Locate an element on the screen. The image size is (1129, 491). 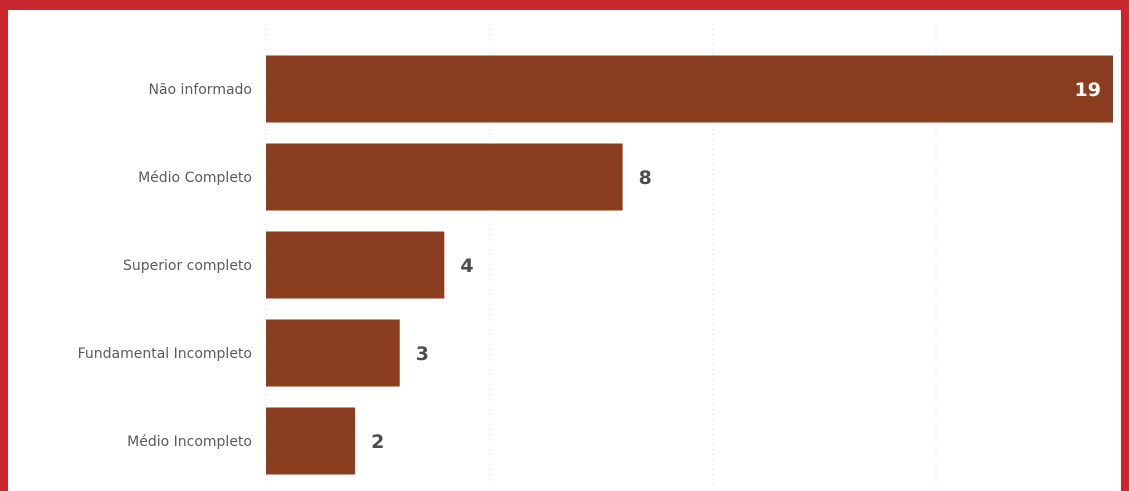
value-label: 3 is located at coordinates (422, 354).